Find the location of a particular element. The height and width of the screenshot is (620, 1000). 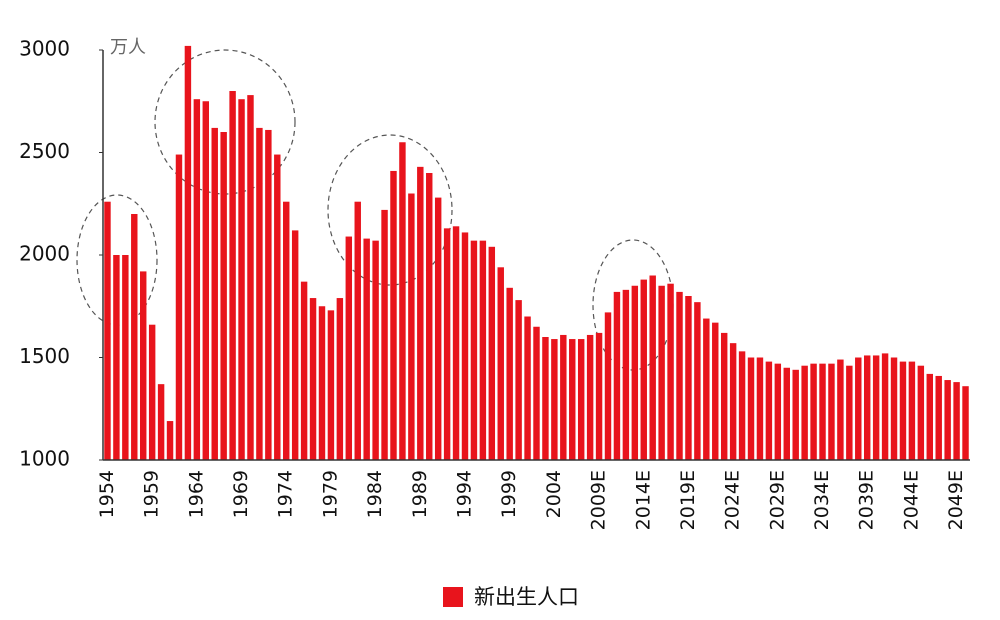

y-unit: 万人 is located at coordinates (128, 47).